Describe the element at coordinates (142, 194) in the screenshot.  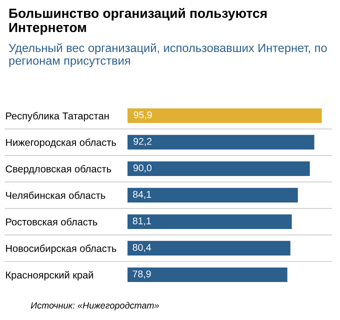
I see `data-label: 84,1` at that location.